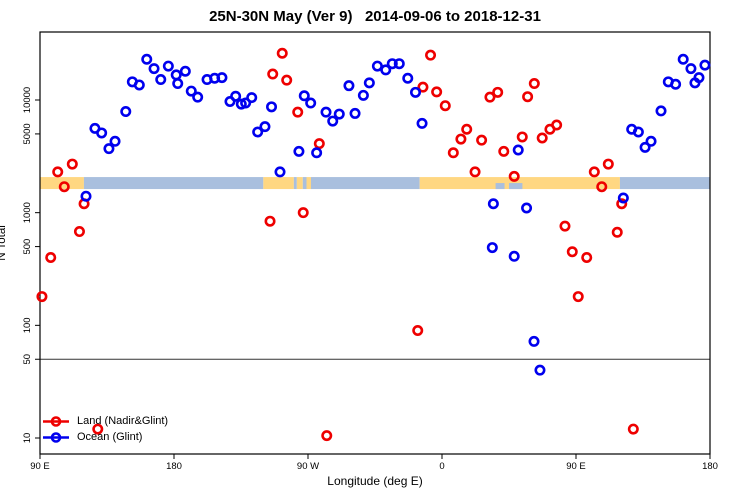  What do you see at coordinates (40, 466) in the screenshot?
I see `x-tick-label: 90 E` at bounding box center [40, 466].